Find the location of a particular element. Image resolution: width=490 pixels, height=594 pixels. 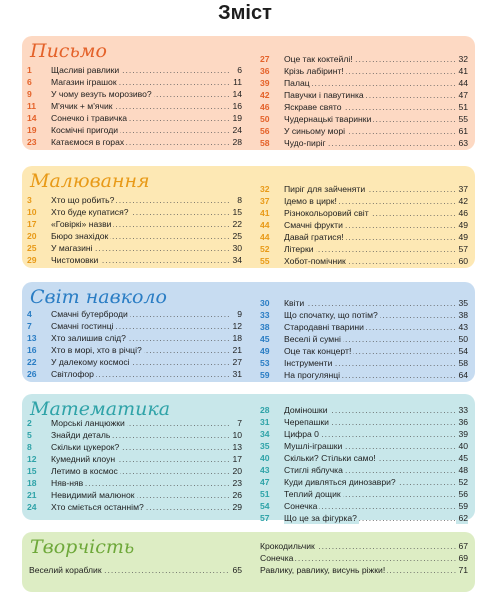

entry-number: 13 is located at coordinates (32, 338).